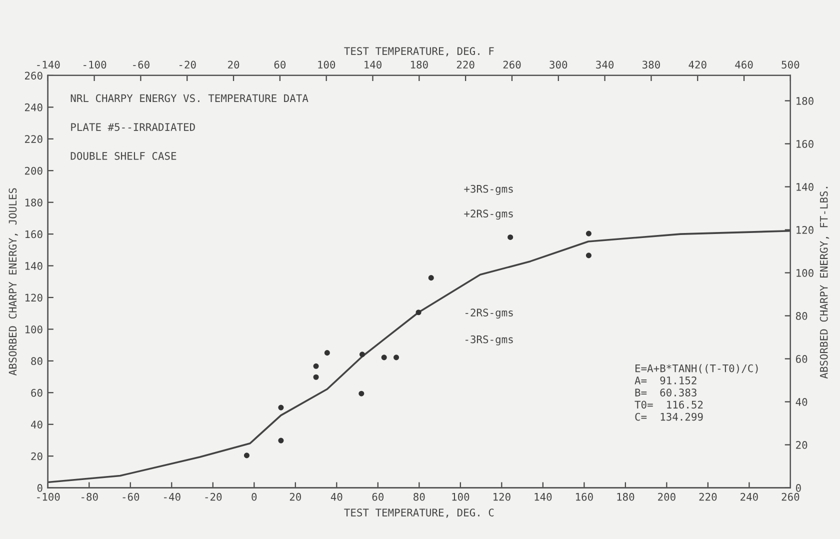  I want to click on x-tick-label: -80, so click(90, 496).